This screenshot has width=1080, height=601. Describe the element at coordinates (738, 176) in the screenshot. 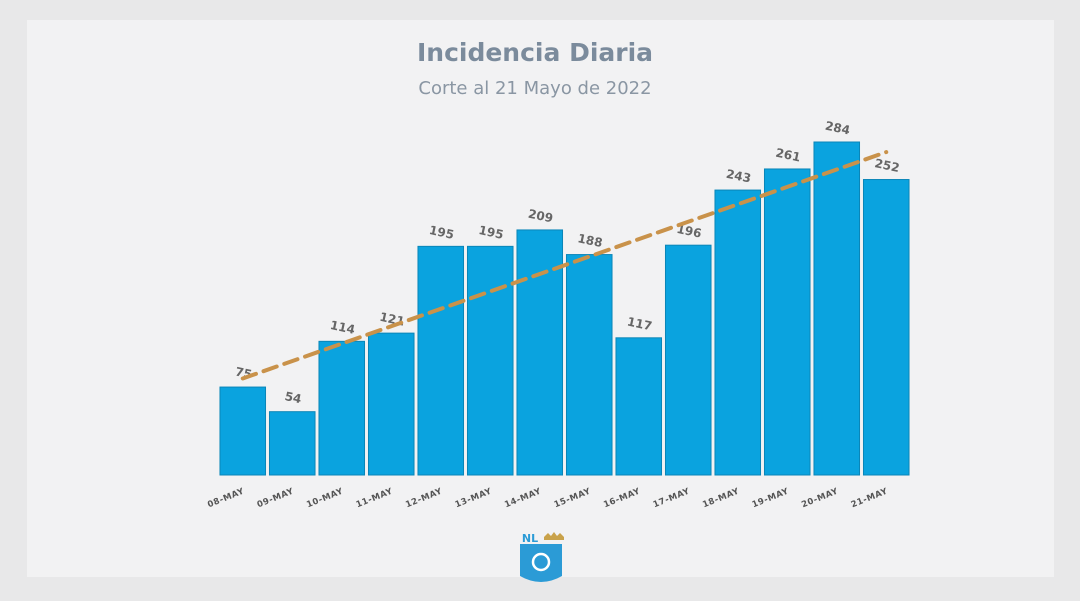

I see `value-label: 243` at that location.